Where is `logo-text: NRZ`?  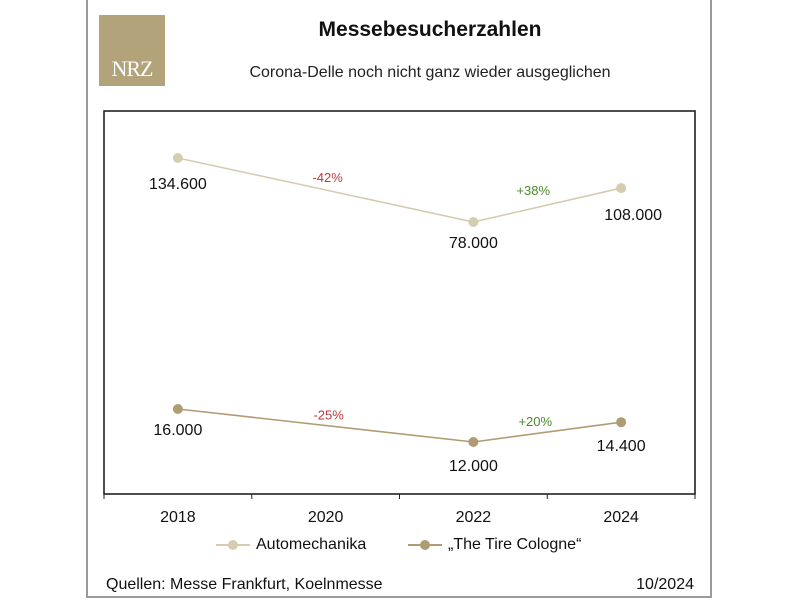
logo-text: NRZ is located at coordinates (133, 68).